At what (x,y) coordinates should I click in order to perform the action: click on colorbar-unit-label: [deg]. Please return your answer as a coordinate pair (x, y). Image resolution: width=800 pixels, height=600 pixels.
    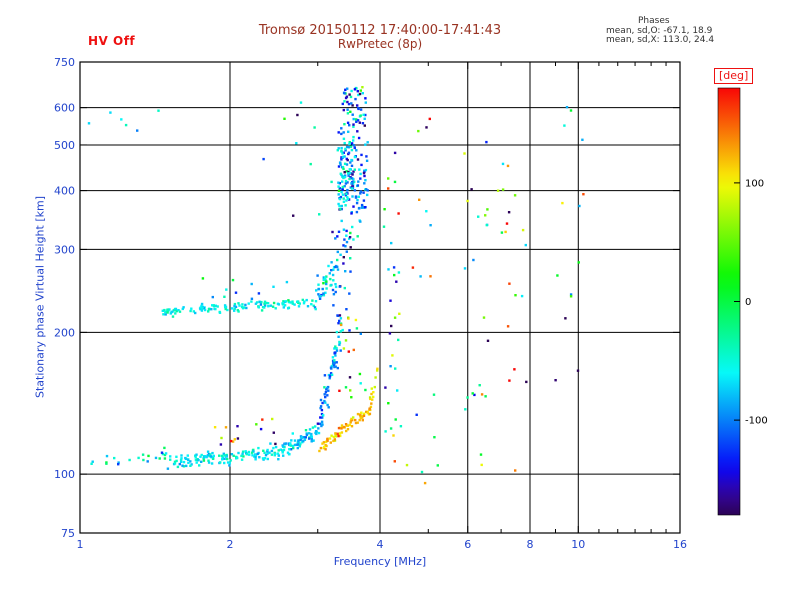
    Looking at the image, I should click on (734, 76).